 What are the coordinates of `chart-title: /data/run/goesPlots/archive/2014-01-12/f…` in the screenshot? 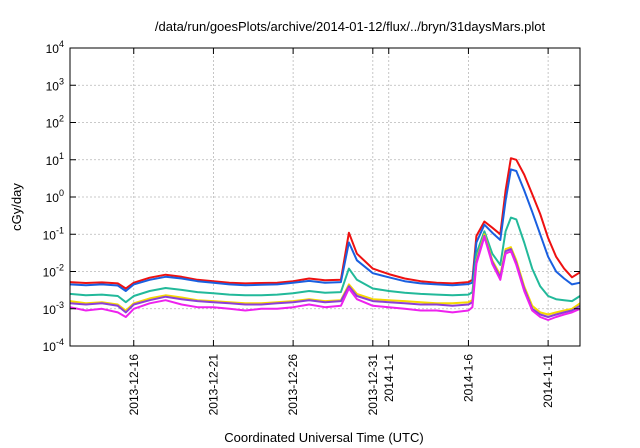 It's located at (350, 26).